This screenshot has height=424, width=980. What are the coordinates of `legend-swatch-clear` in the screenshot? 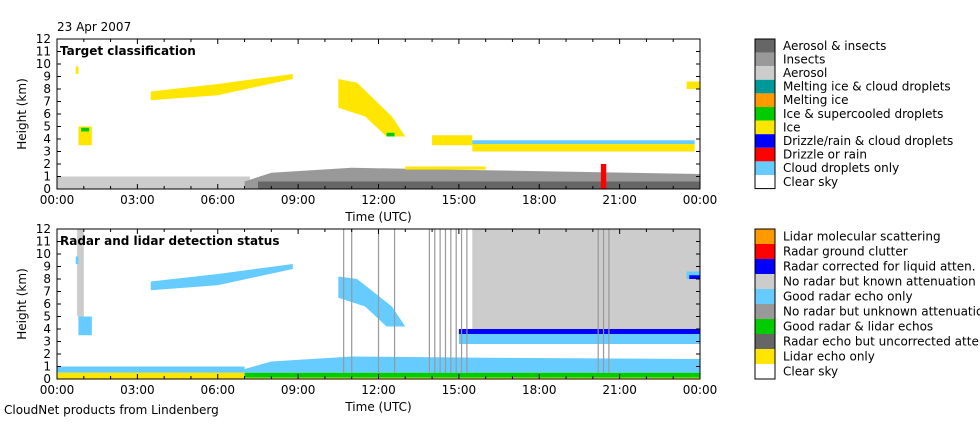 It's located at (765, 182).